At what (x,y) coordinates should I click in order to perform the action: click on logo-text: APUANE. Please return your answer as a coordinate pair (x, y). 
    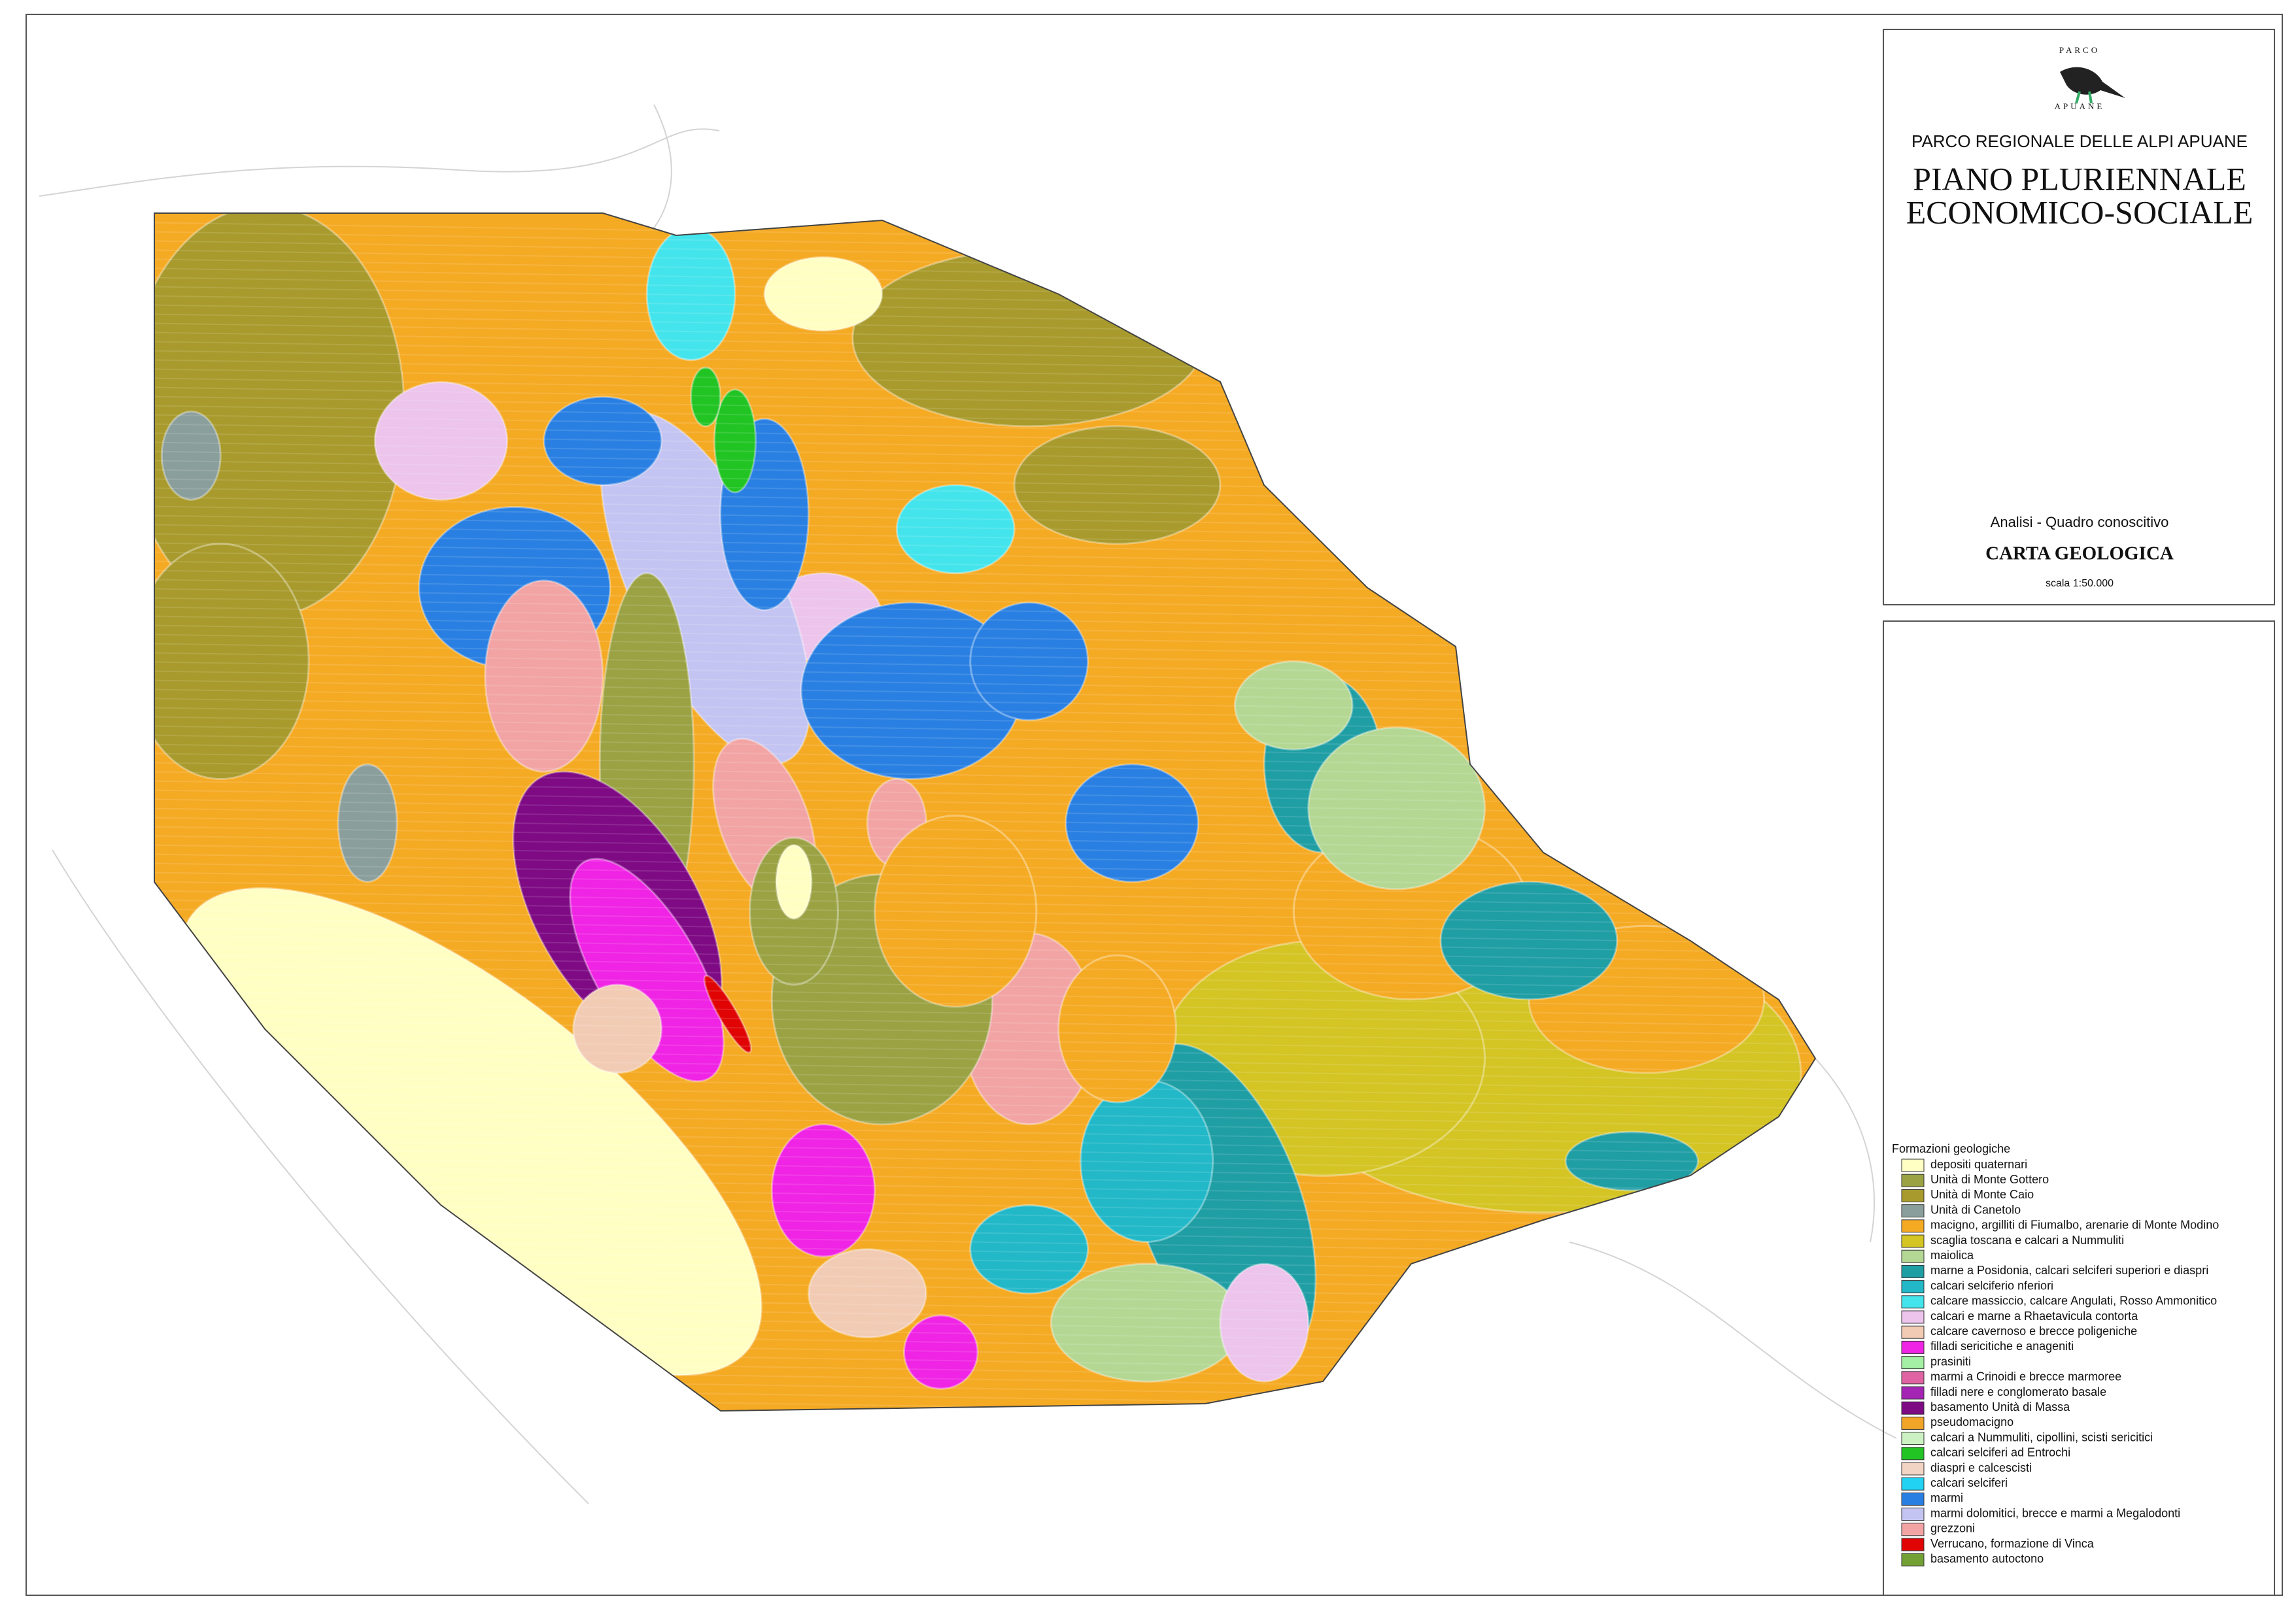
    Looking at the image, I should click on (2080, 106).